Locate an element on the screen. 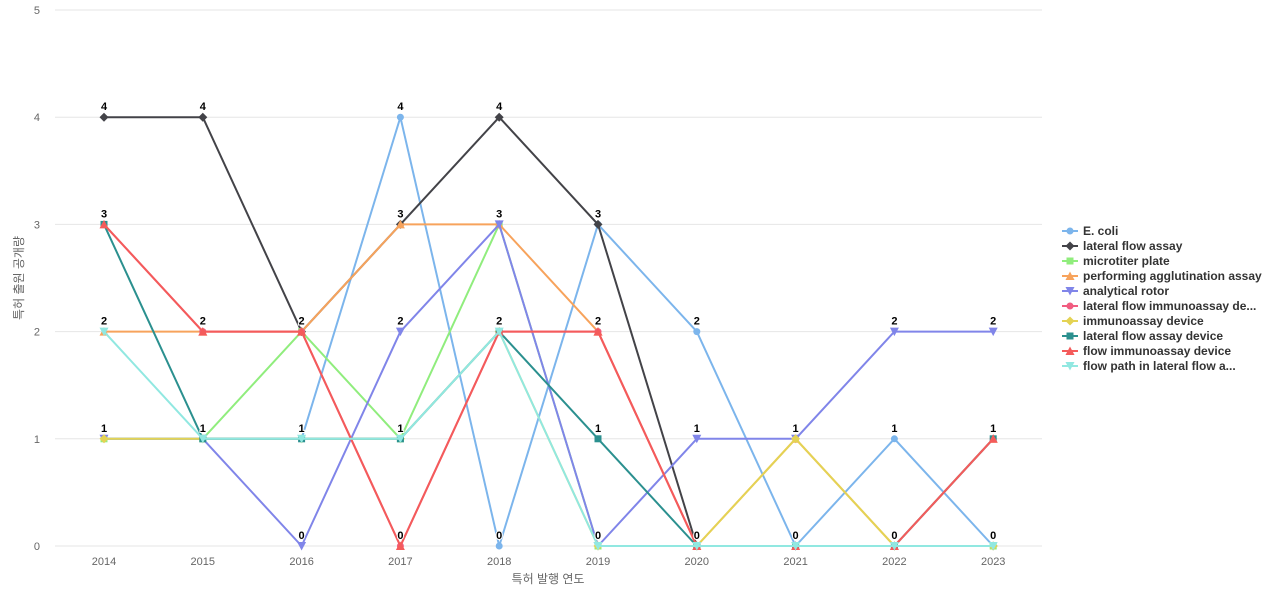 The width and height of the screenshot is (1280, 600). legend-item: microtiter plate is located at coordinates (1116, 261).